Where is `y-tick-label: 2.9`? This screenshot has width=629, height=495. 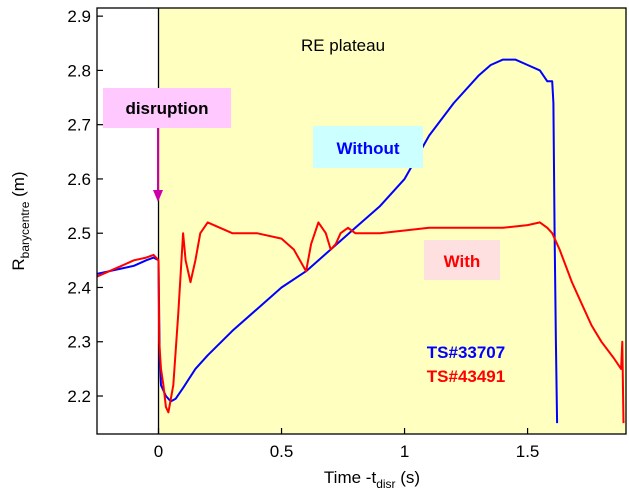 y-tick-label: 2.9 is located at coordinates (79, 16).